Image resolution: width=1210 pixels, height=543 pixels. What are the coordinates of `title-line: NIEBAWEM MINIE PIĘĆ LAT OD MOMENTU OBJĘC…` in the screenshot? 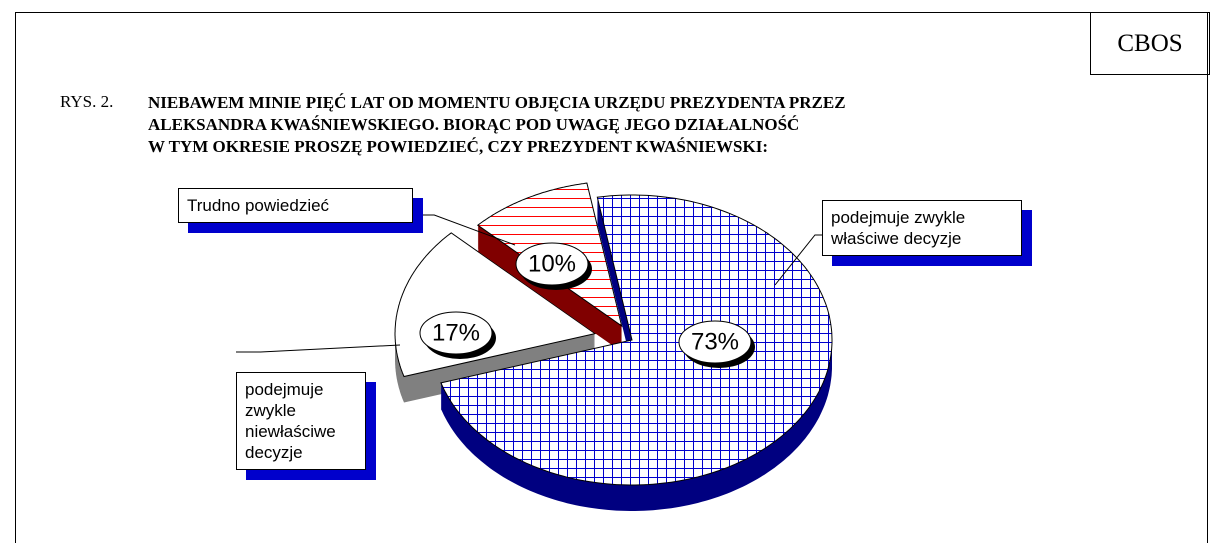 It's located at (497, 102).